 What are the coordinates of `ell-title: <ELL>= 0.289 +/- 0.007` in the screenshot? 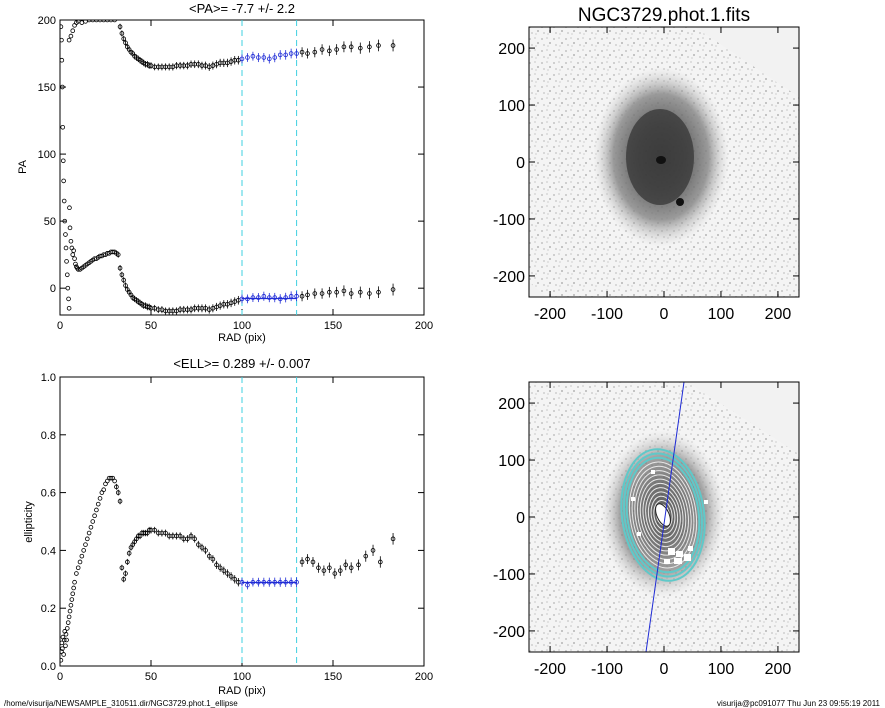 It's located at (241, 363).